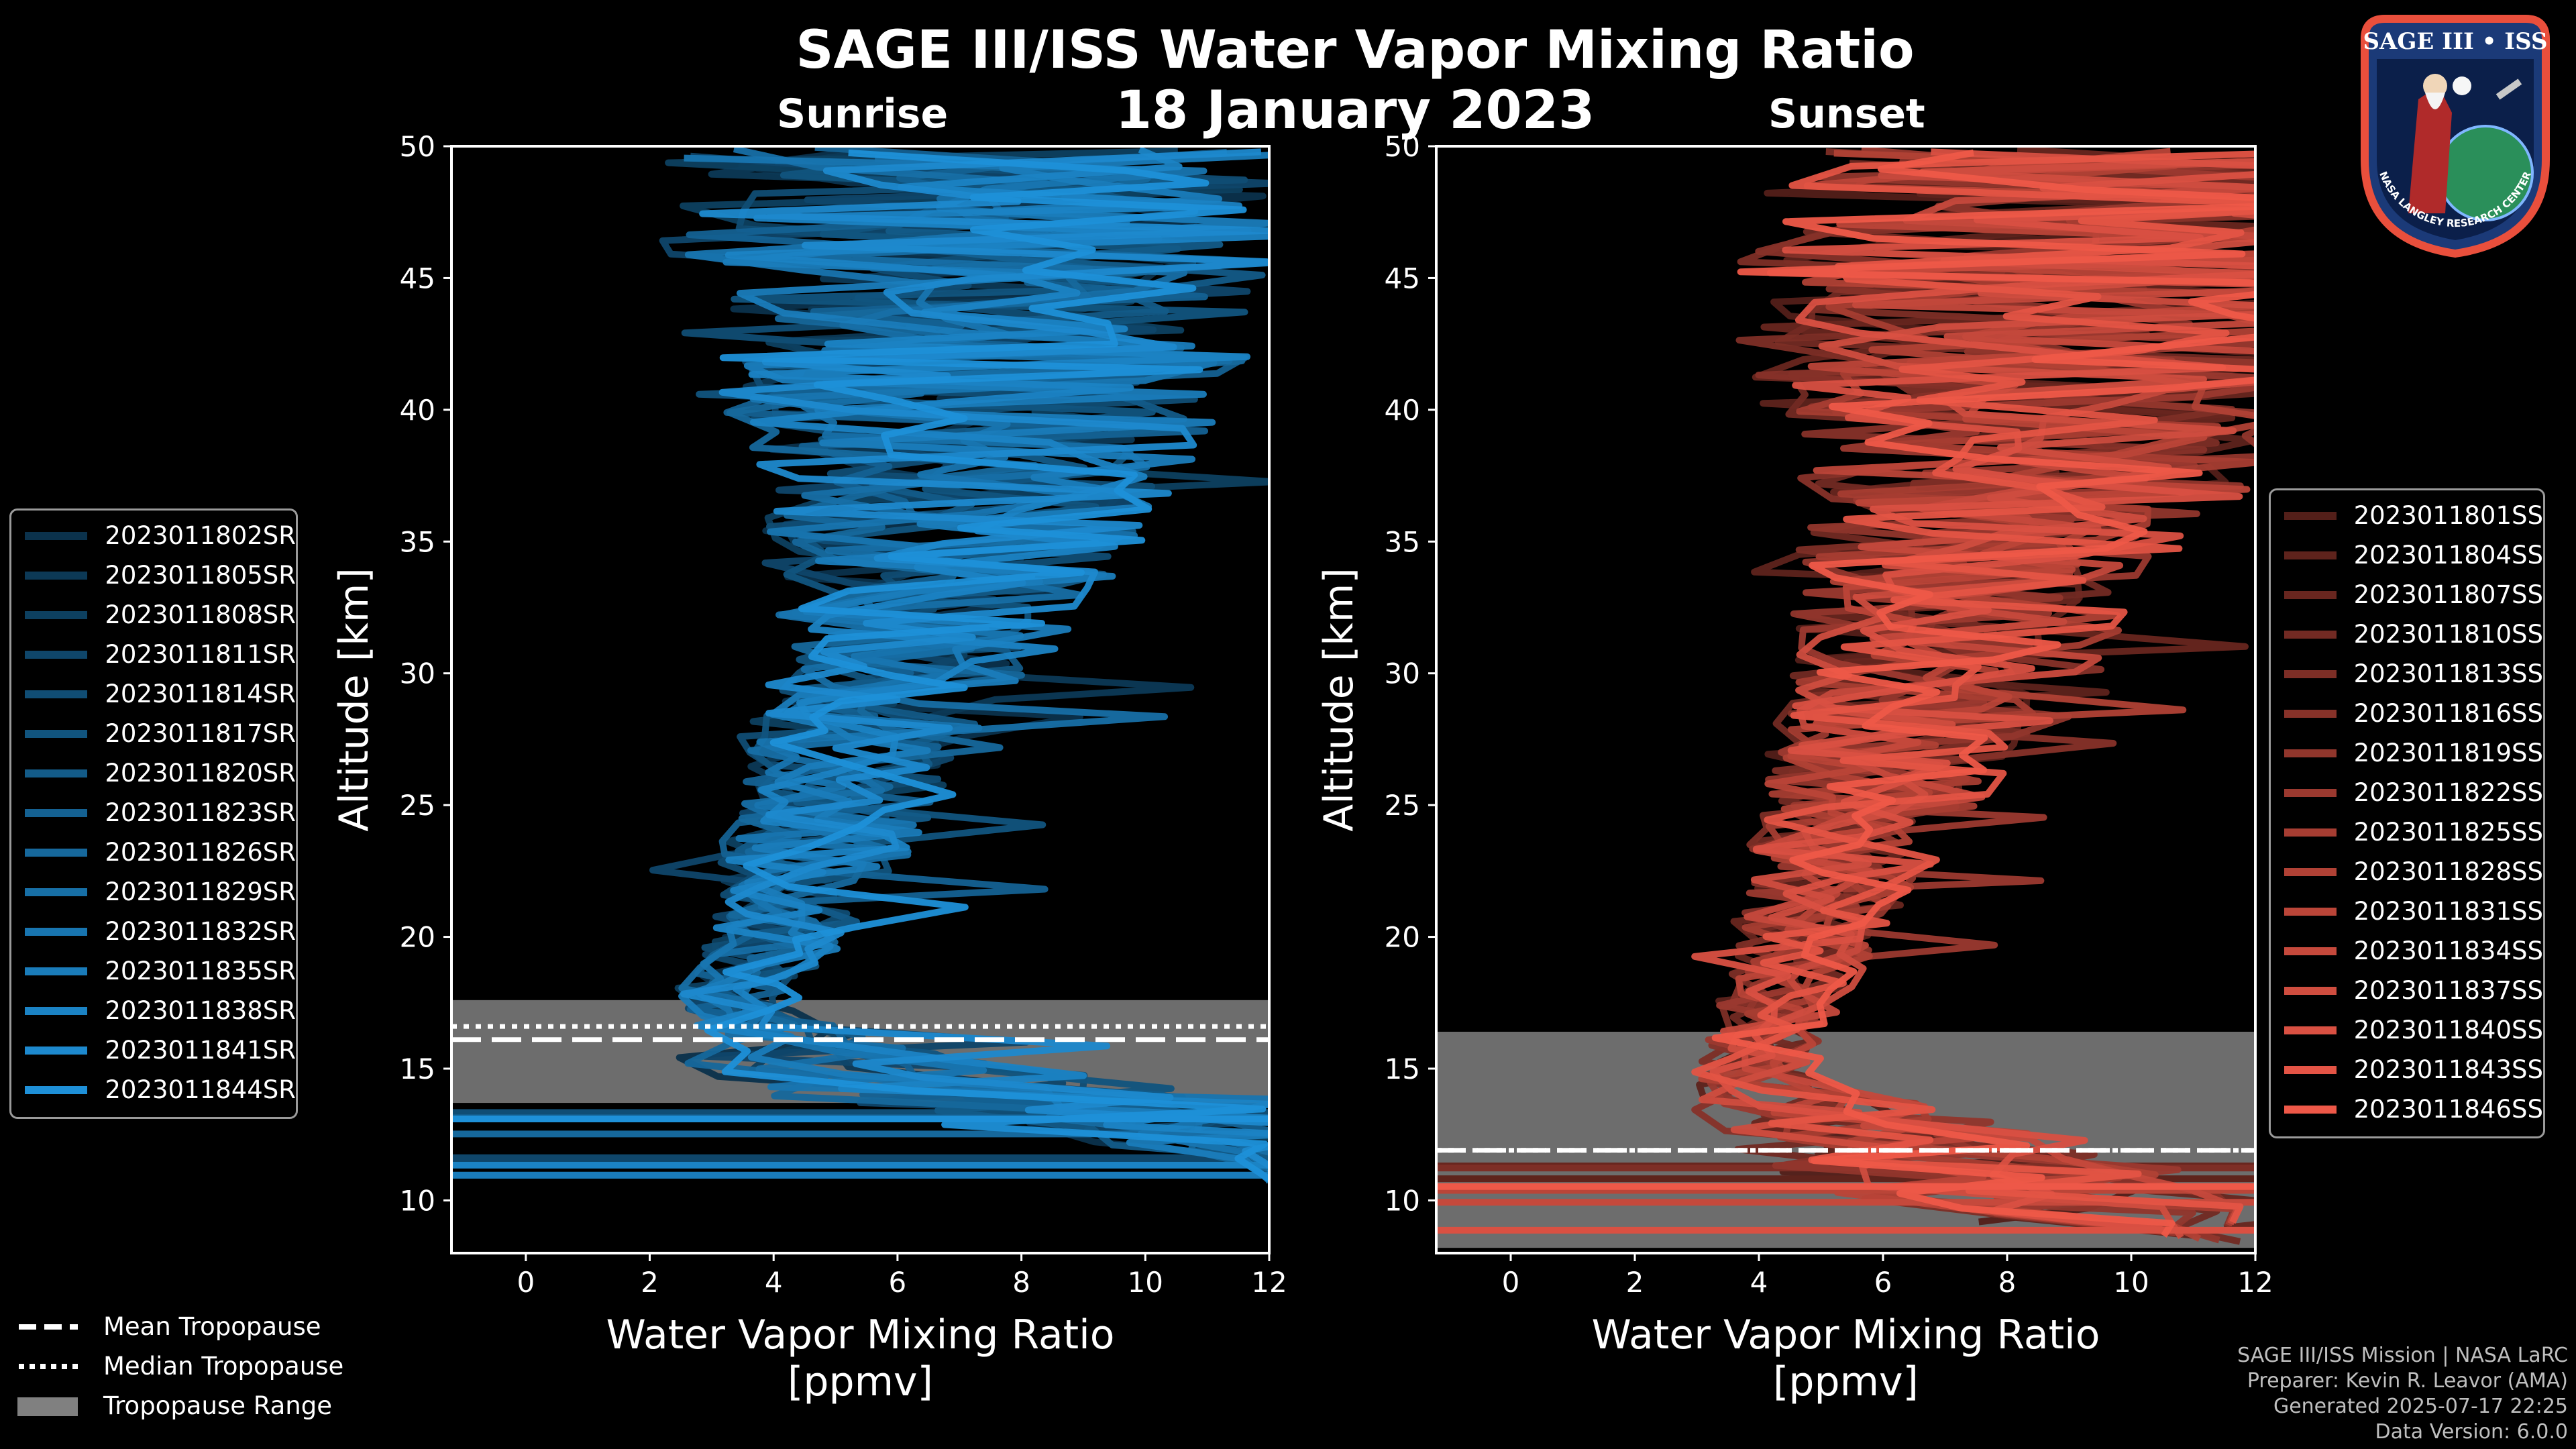  Describe the element at coordinates (2407, 832) in the screenshot. I see `legend-item-2023011825SS: 2023011825SS` at that location.